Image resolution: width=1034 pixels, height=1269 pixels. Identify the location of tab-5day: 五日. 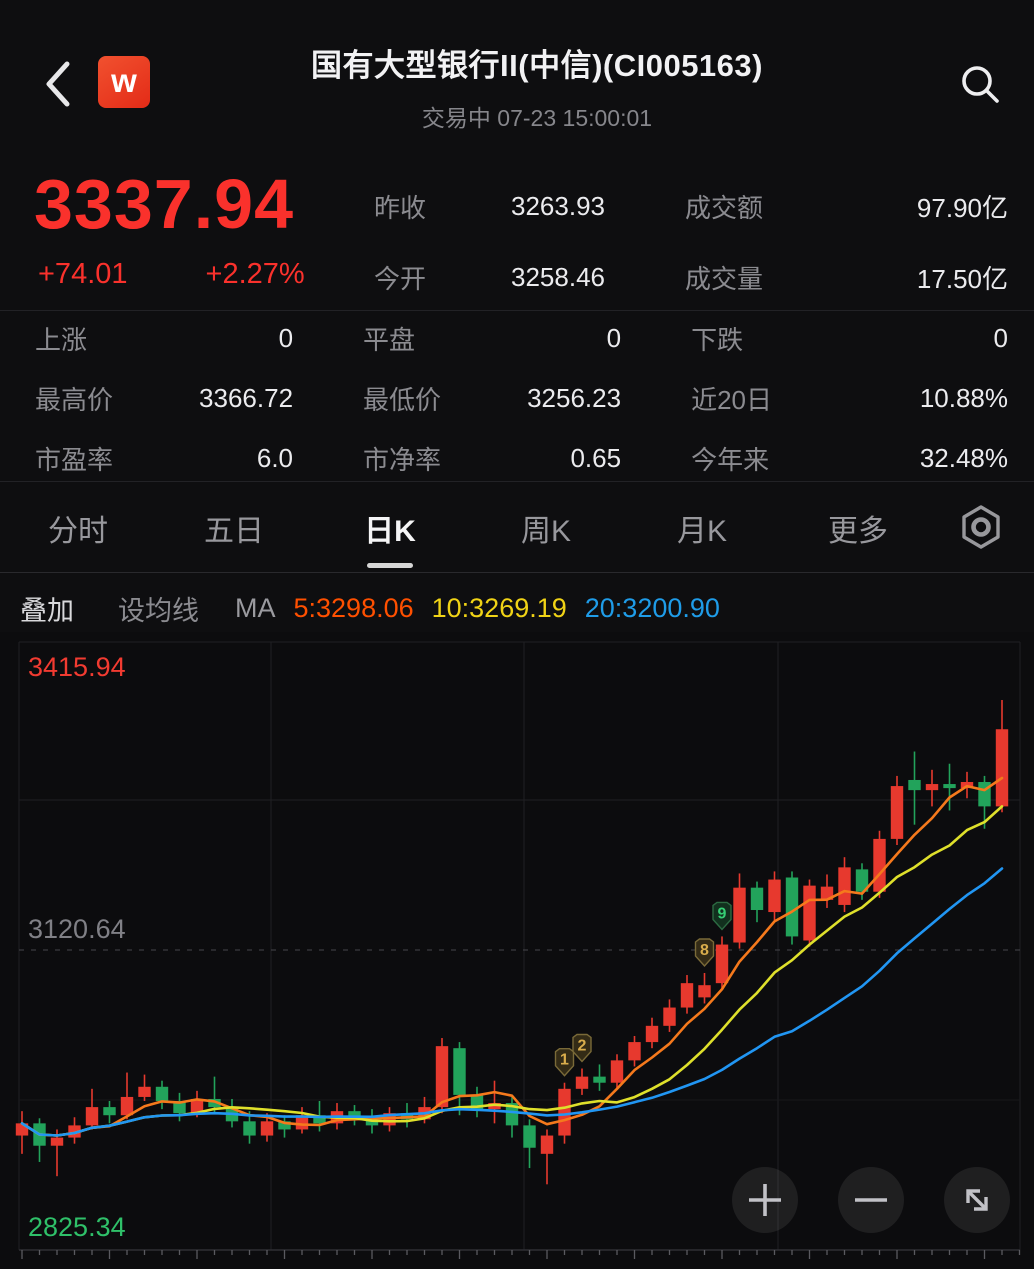
(234, 531).